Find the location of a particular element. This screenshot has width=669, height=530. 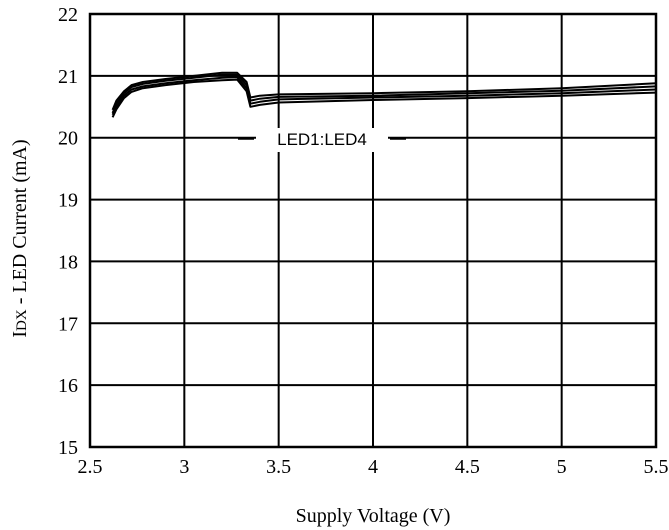

y-tick-label: 17 is located at coordinates (68, 324).